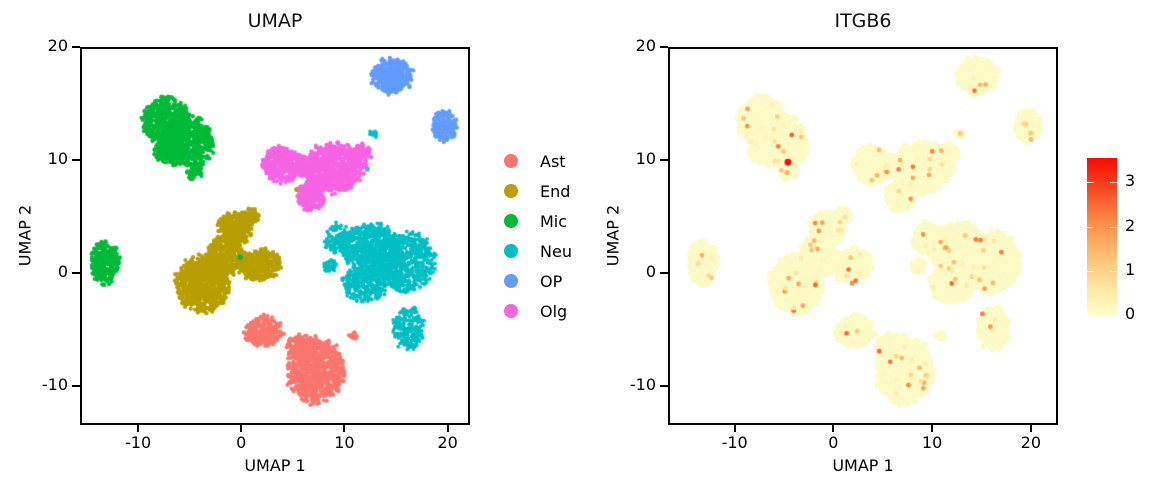 Image resolution: width=1170 pixels, height=494 pixels. I want to click on legend-item-mic: Mic, so click(550, 221).